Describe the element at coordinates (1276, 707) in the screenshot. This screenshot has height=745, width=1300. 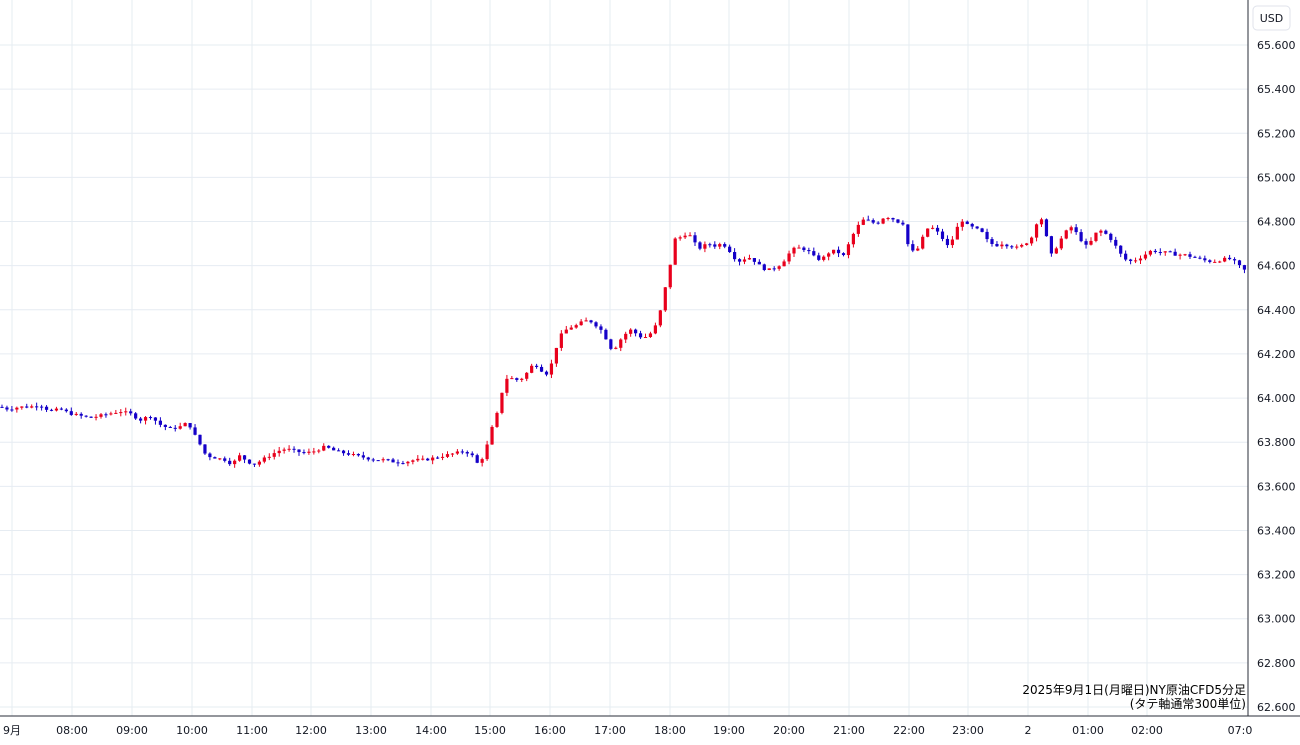
I see `y-tick-label: 62.600` at that location.